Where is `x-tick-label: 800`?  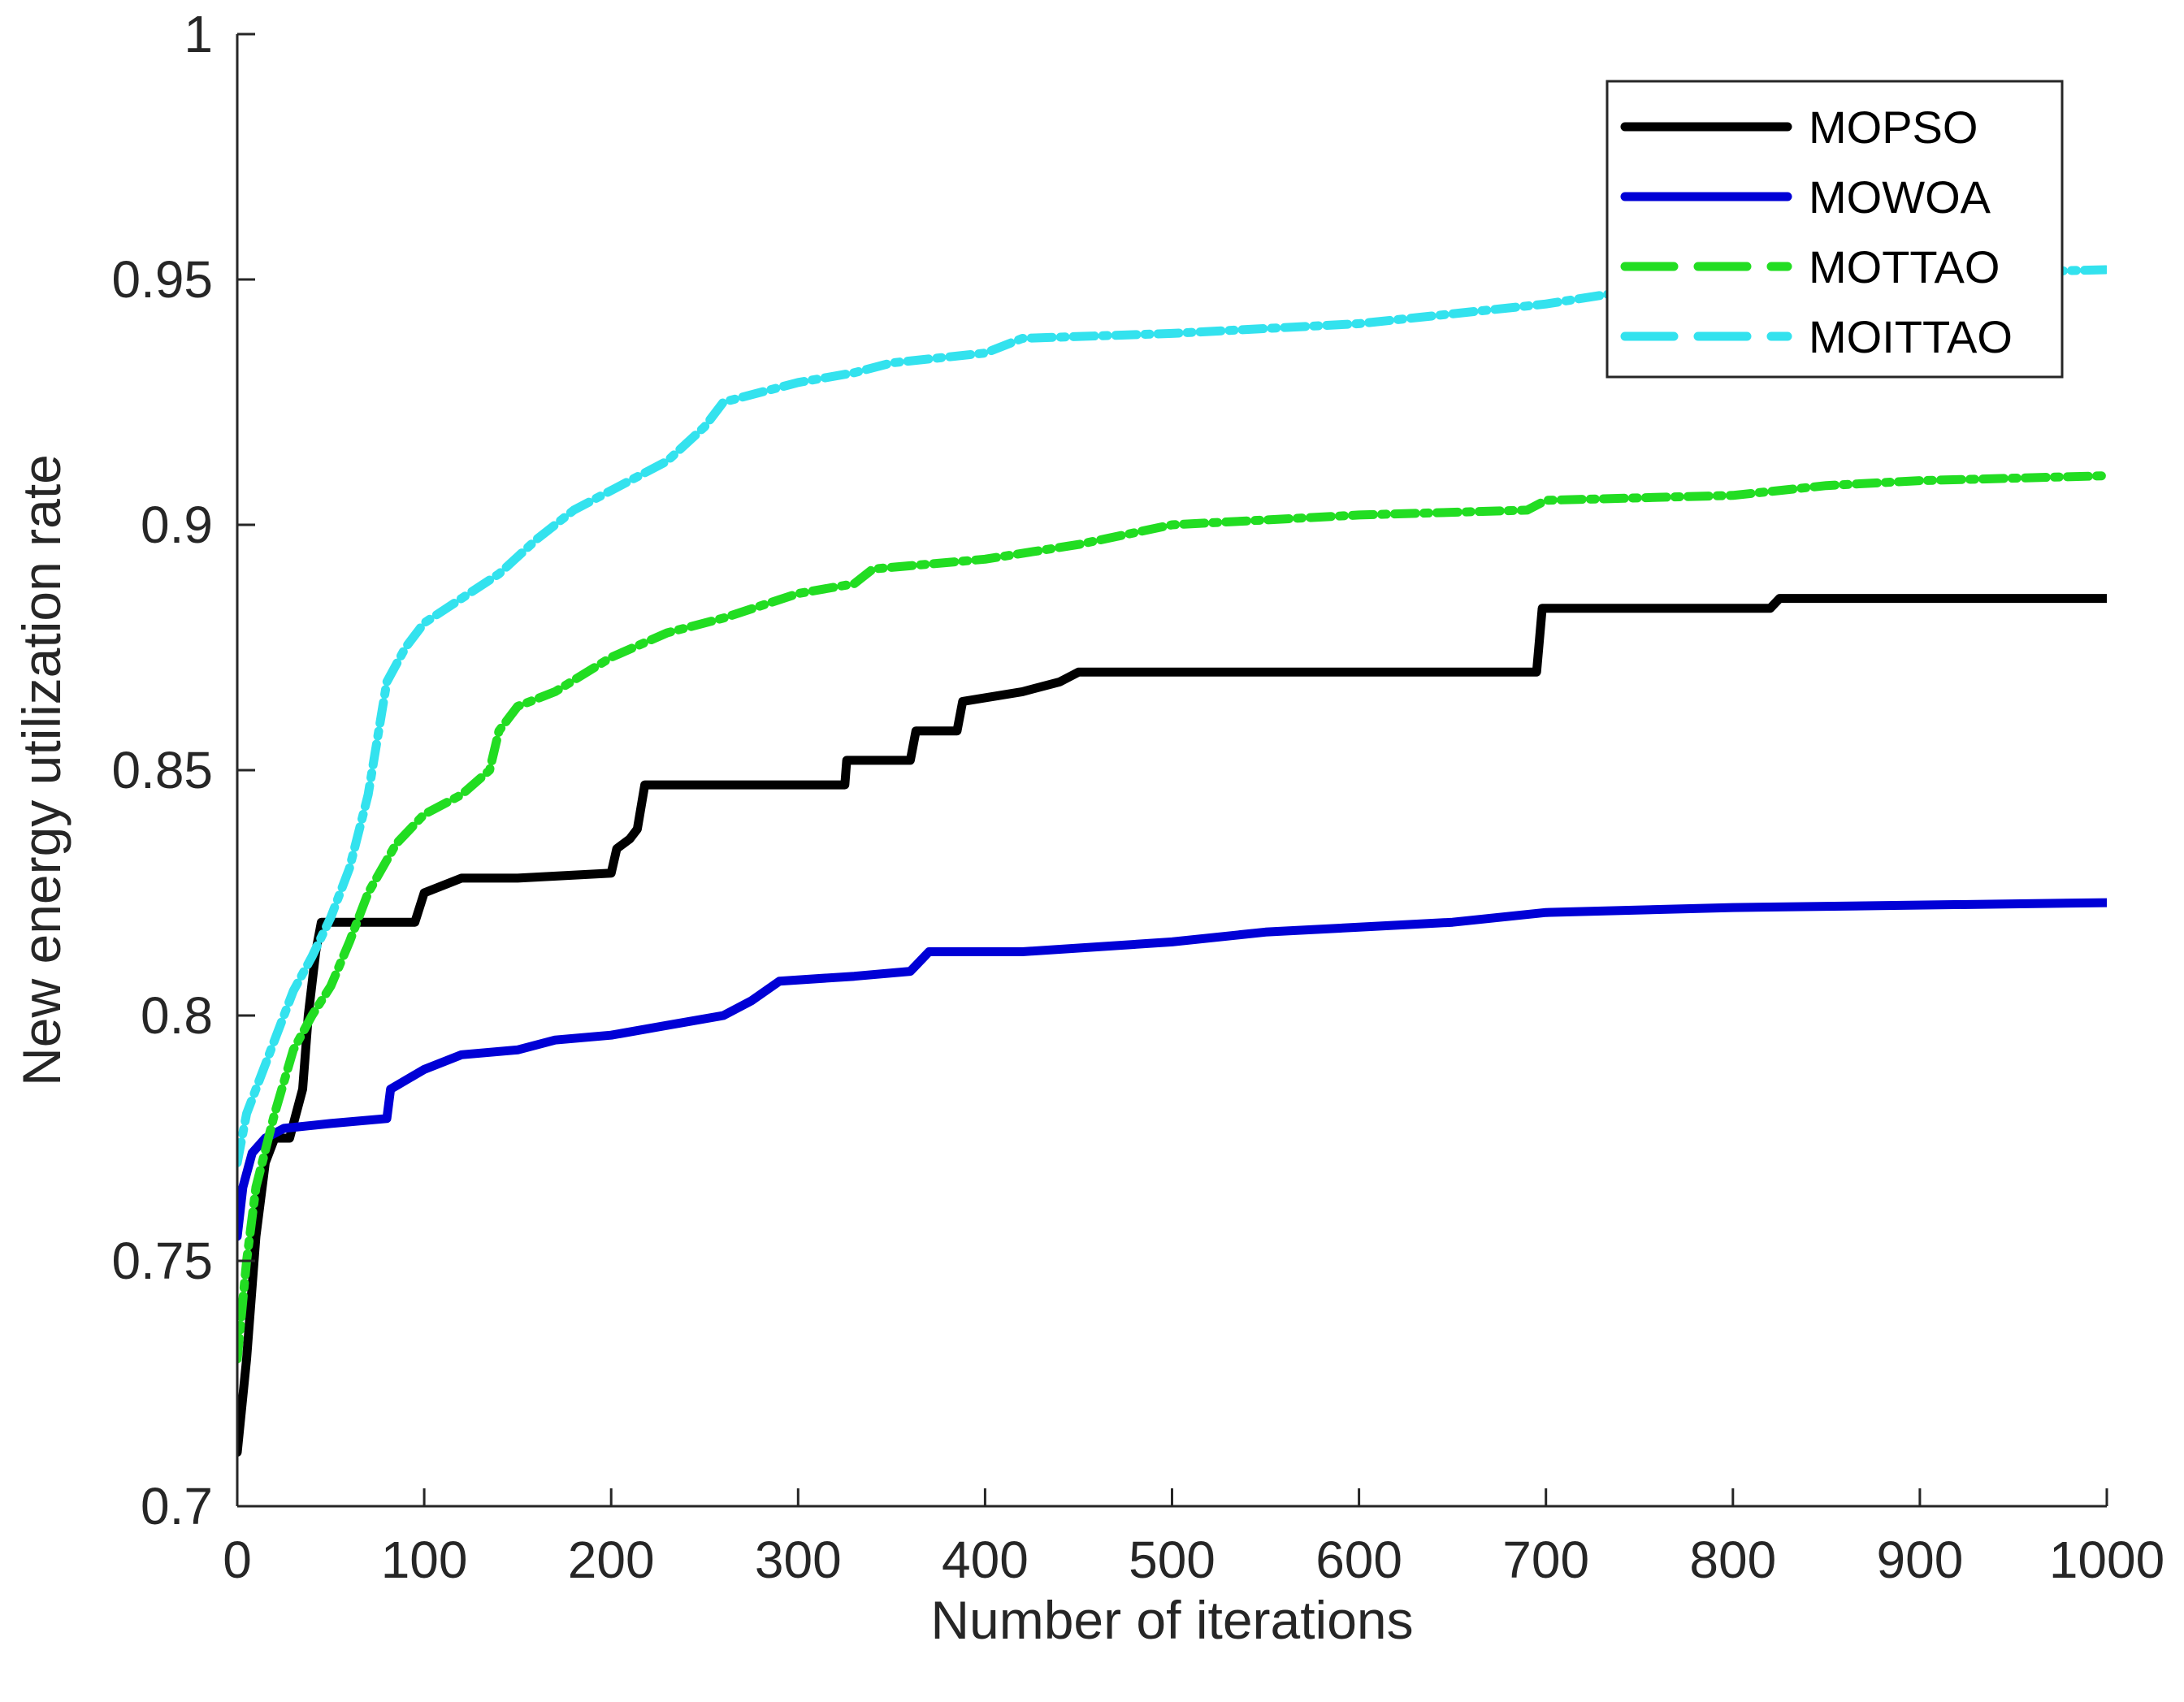 x-tick-label: 800 is located at coordinates (1732, 1560).